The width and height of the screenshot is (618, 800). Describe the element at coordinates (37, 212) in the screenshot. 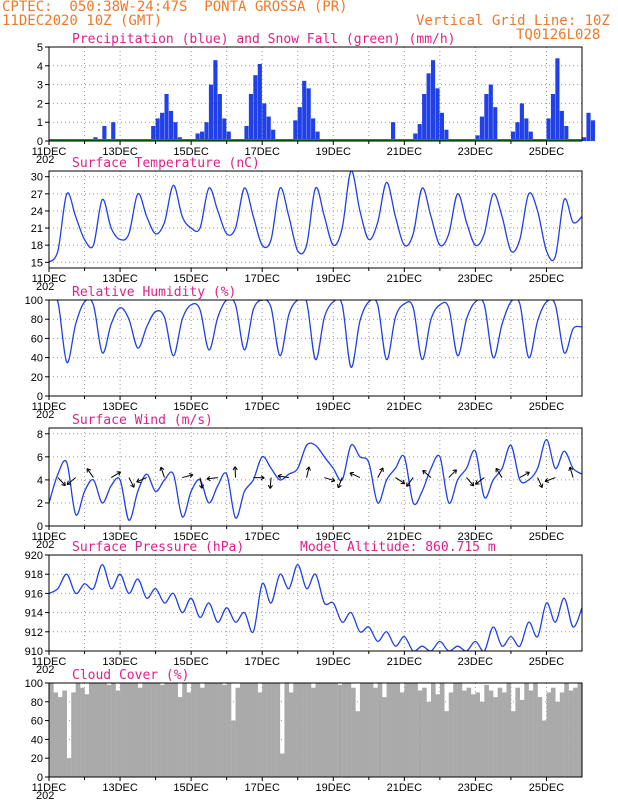

I see `y-tick-label: 24` at that location.